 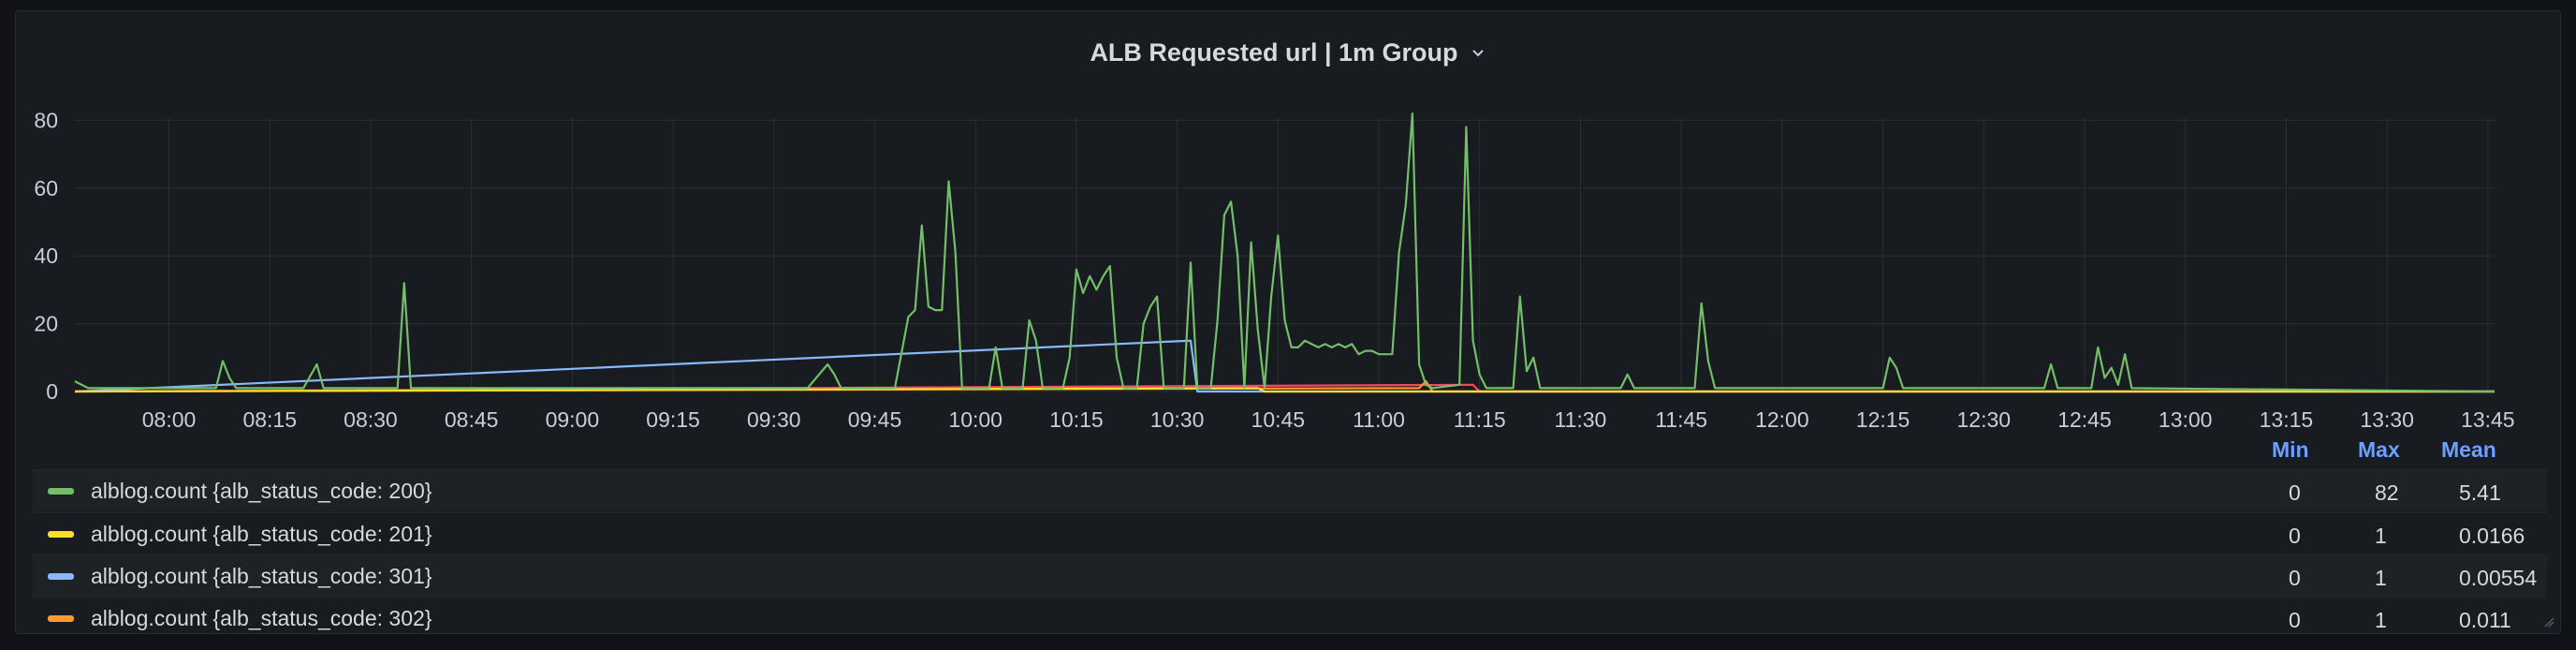 I want to click on resize-handle-icon, so click(x=2548, y=622).